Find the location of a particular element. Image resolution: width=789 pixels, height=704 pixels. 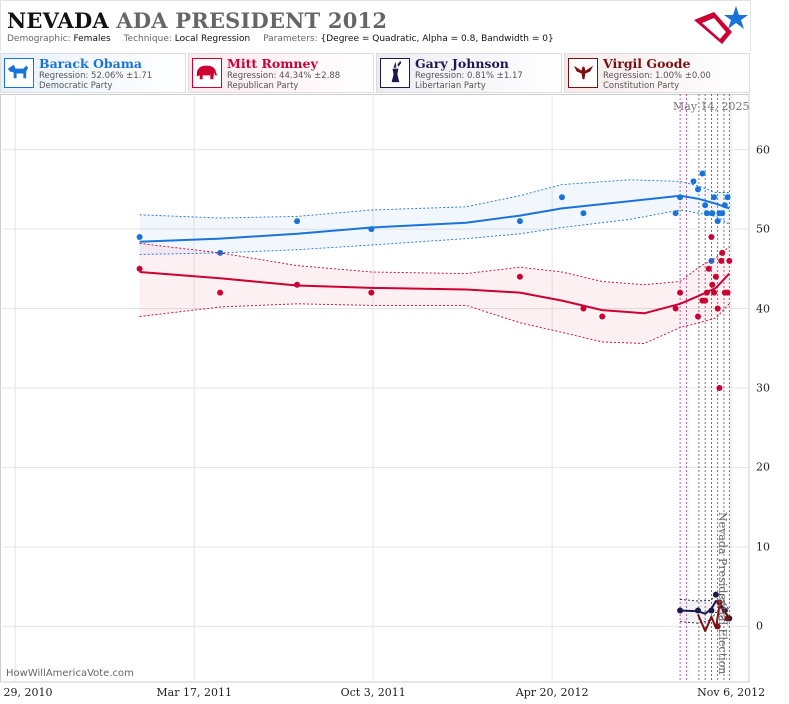

demographic-value: Females is located at coordinates (92, 39).